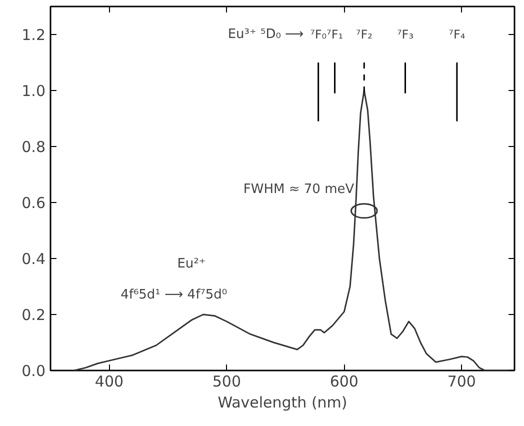  I want to click on x-tick-label: 400, so click(109, 381).